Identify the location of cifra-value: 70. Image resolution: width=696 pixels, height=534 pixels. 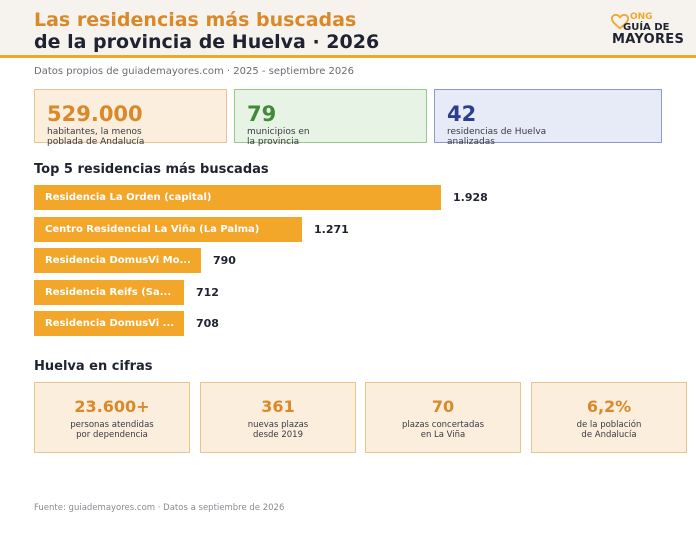
(443, 406).